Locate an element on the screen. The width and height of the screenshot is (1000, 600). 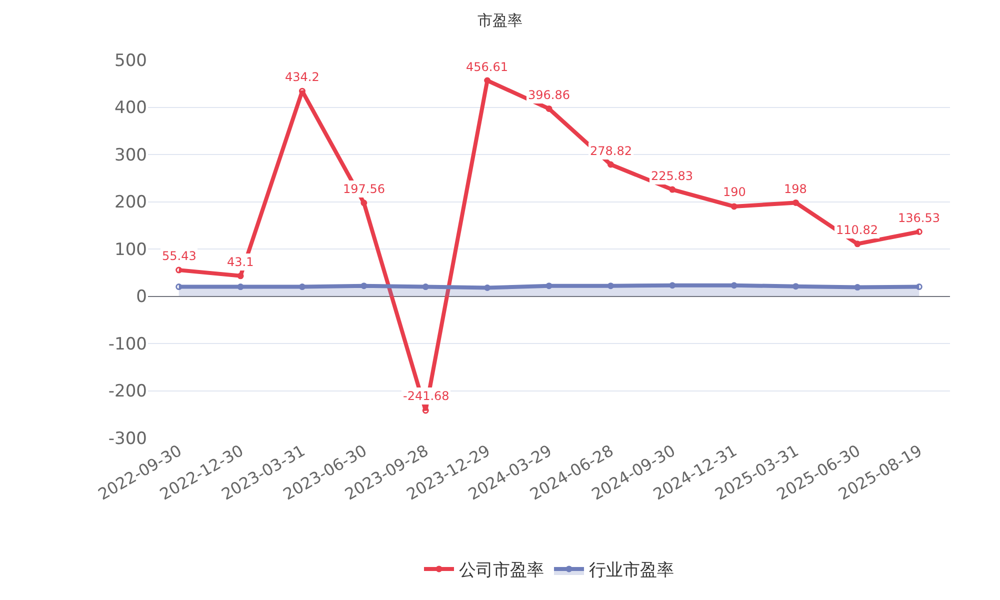
data-label: 55.43 is located at coordinates (179, 256).